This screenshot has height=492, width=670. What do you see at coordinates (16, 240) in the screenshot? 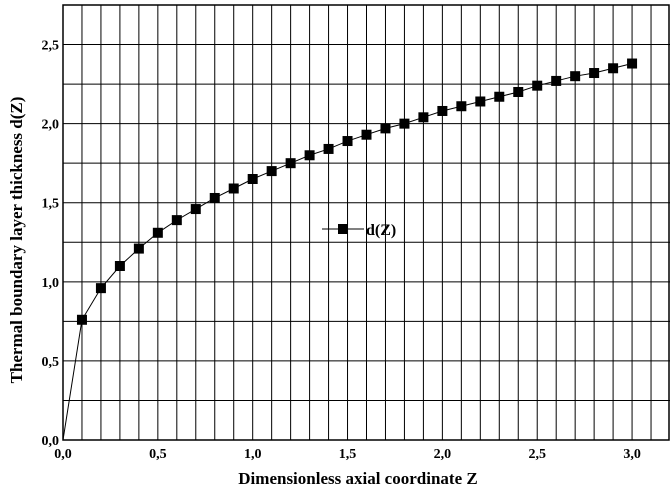
I see `y-axis-title: Thermal boundary layer thickness d(Z)` at bounding box center [16, 240].